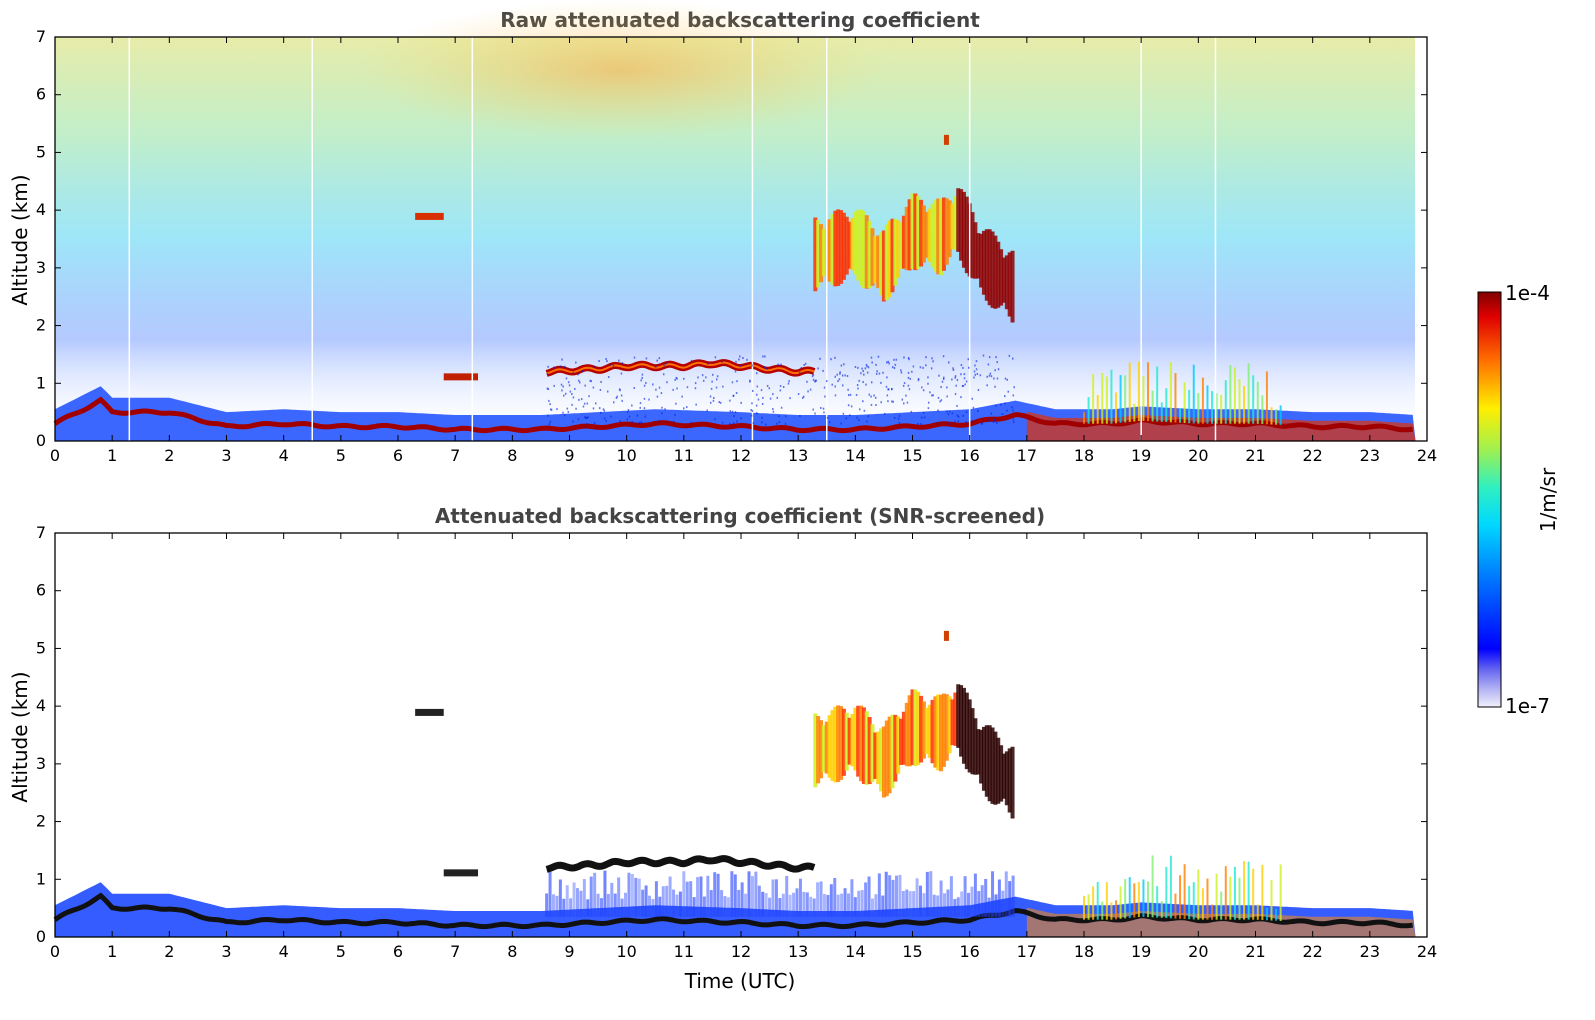 The width and height of the screenshot is (1595, 1020). What do you see at coordinates (626, 455) in the screenshot?
I see `x-tick-label: 10` at bounding box center [626, 455].